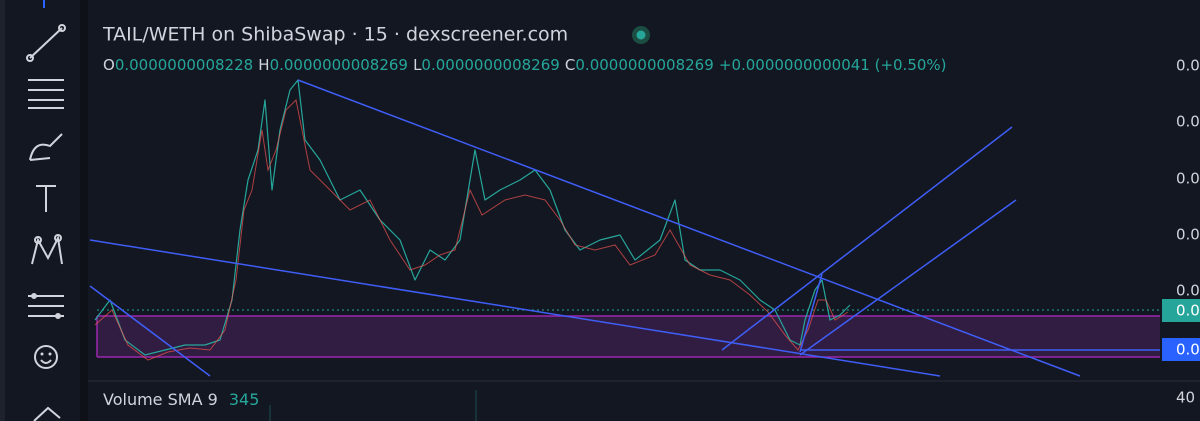 Image resolution: width=1200 pixels, height=421 pixels. I want to click on last-price-text: 0.0, so click(1188, 311).